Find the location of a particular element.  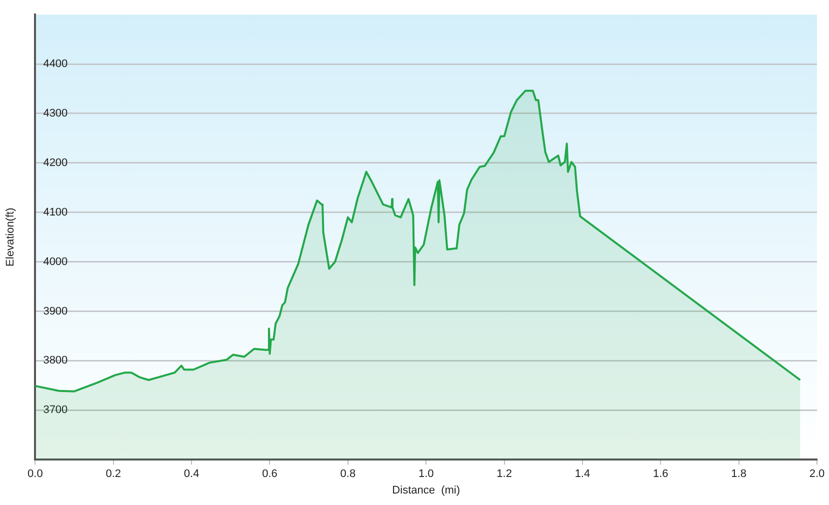

y-tick-label: 4400 is located at coordinates (55, 64).